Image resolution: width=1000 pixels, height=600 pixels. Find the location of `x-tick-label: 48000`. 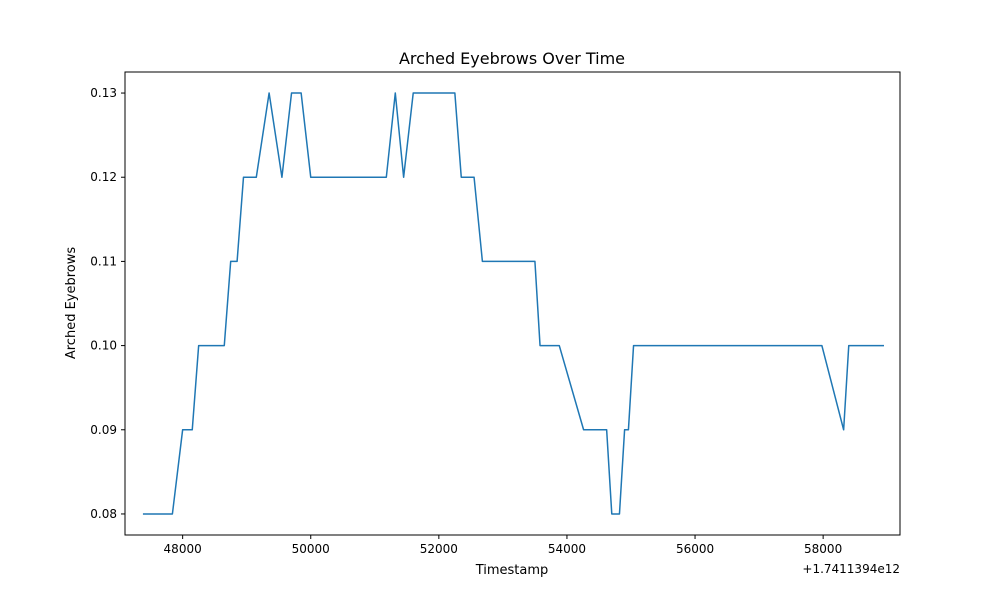

x-tick-label: 48000 is located at coordinates (183, 549).